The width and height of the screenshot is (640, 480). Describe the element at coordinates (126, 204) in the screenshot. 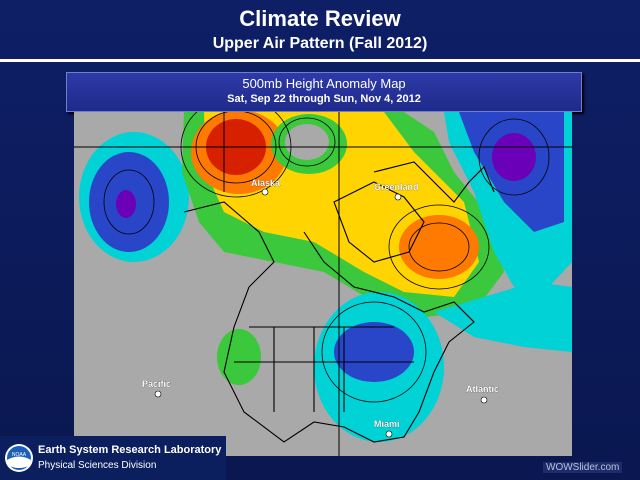

I see `anomaly-negative-west-max` at that location.